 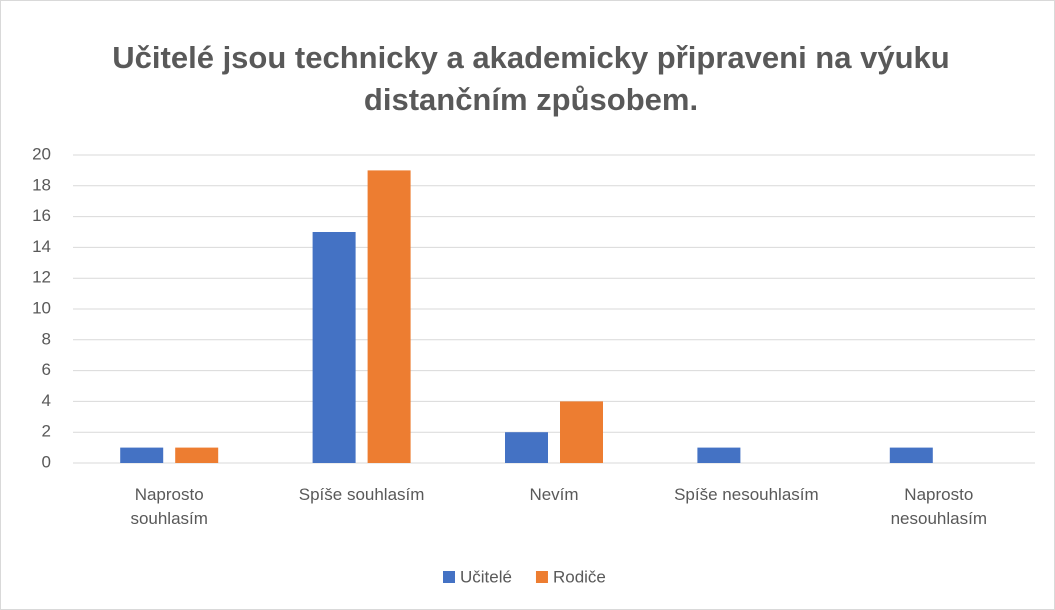 What do you see at coordinates (554, 494) in the screenshot?
I see `x-tick-label: Nevím` at bounding box center [554, 494].